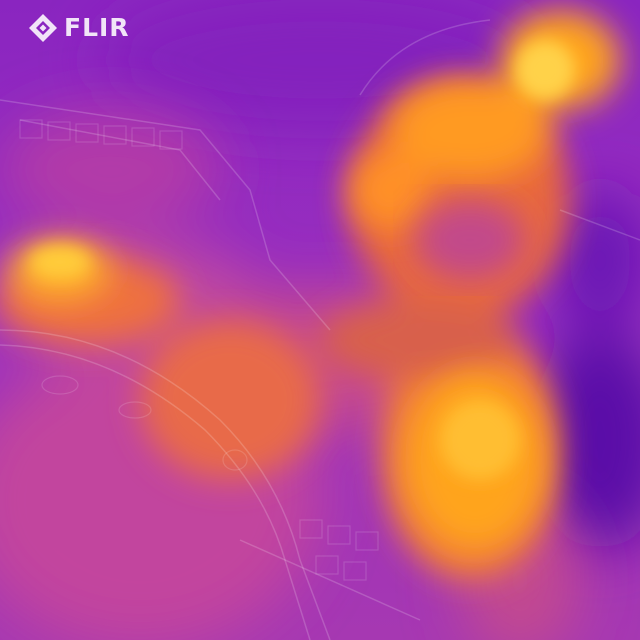 The image size is (640, 640). I want to click on flir-logo-text: FLIR, so click(97, 27).